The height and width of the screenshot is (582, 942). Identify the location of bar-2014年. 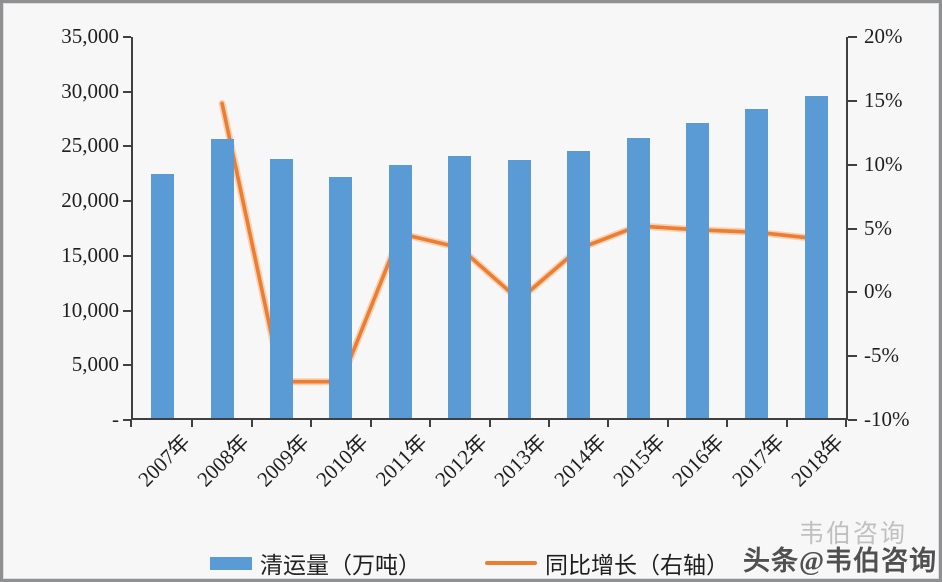
(579, 284).